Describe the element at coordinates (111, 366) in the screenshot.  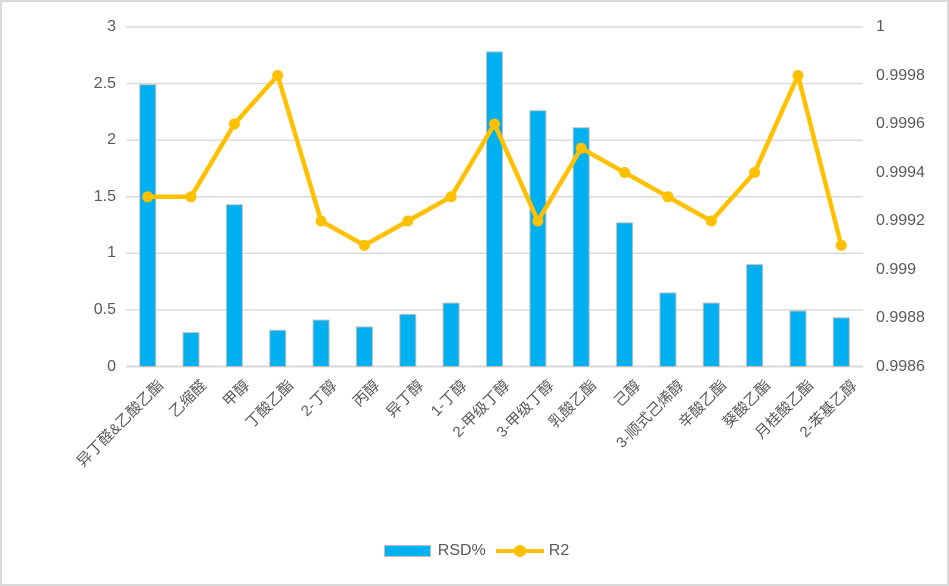
I see `left-axis-tick: 0` at that location.